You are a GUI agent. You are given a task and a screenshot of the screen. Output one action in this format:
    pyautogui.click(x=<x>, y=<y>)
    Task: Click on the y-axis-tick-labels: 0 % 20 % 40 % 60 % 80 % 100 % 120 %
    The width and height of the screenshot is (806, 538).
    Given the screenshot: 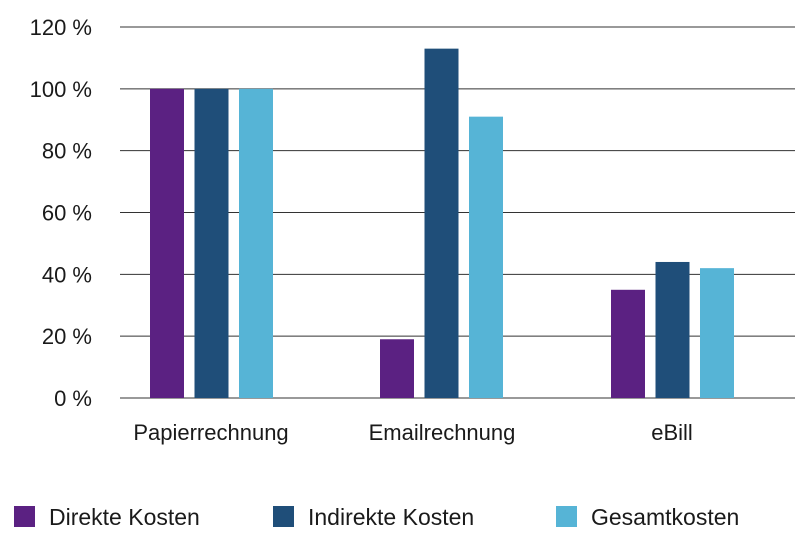 What is the action you would take?
    pyautogui.click(x=61, y=213)
    